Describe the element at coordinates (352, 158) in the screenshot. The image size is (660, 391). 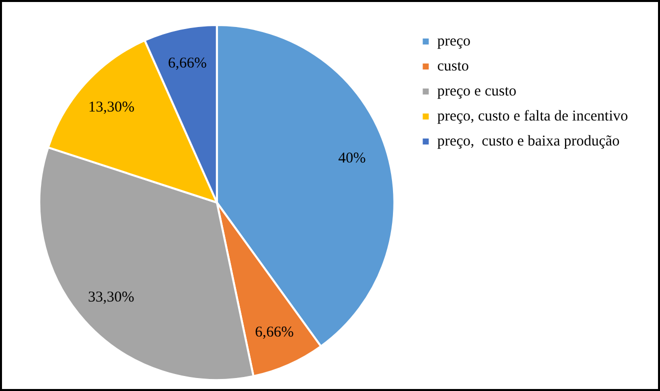
I see `data-label: 40%` at that location.